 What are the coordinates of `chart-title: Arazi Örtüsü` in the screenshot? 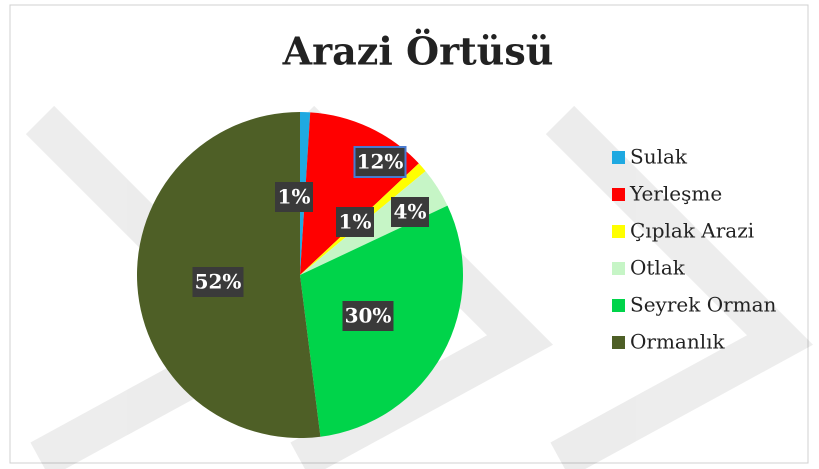 It's located at (418, 51).